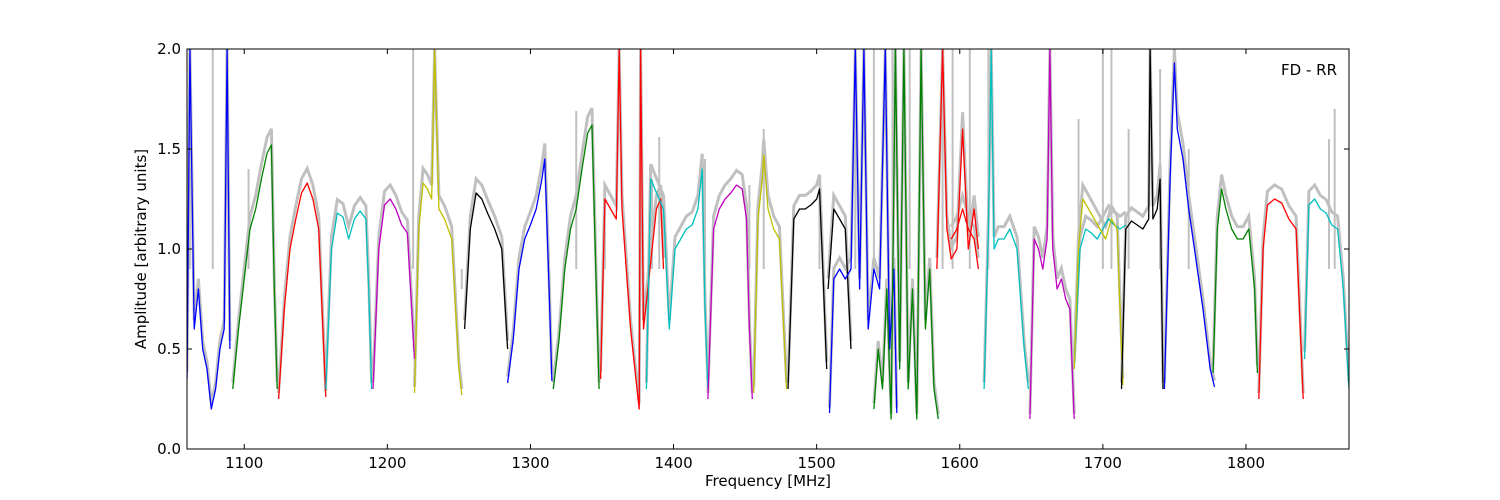 This screenshot has width=1500, height=500. What do you see at coordinates (768, 481) in the screenshot?
I see `x-axis-label: Frequency [MHz]` at bounding box center [768, 481].